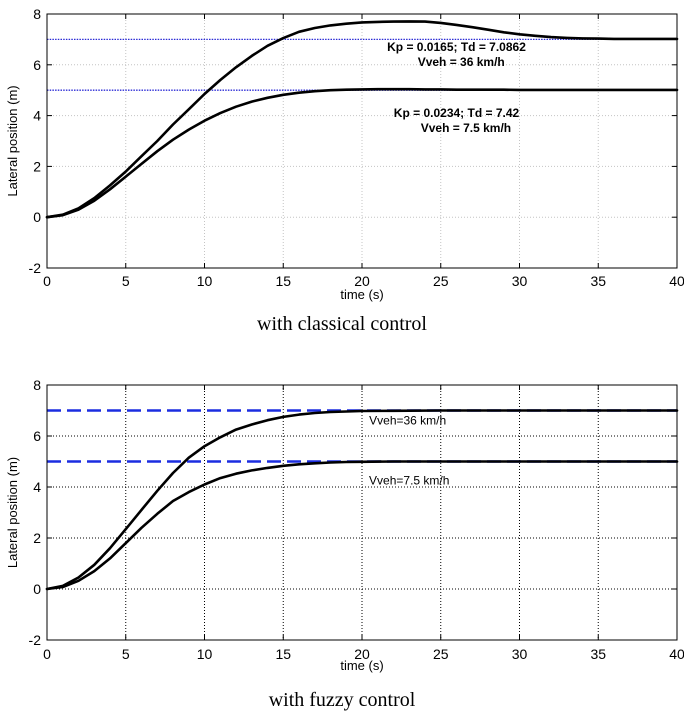  I want to click on annotation: Vveh=36 km/h, so click(407, 421).